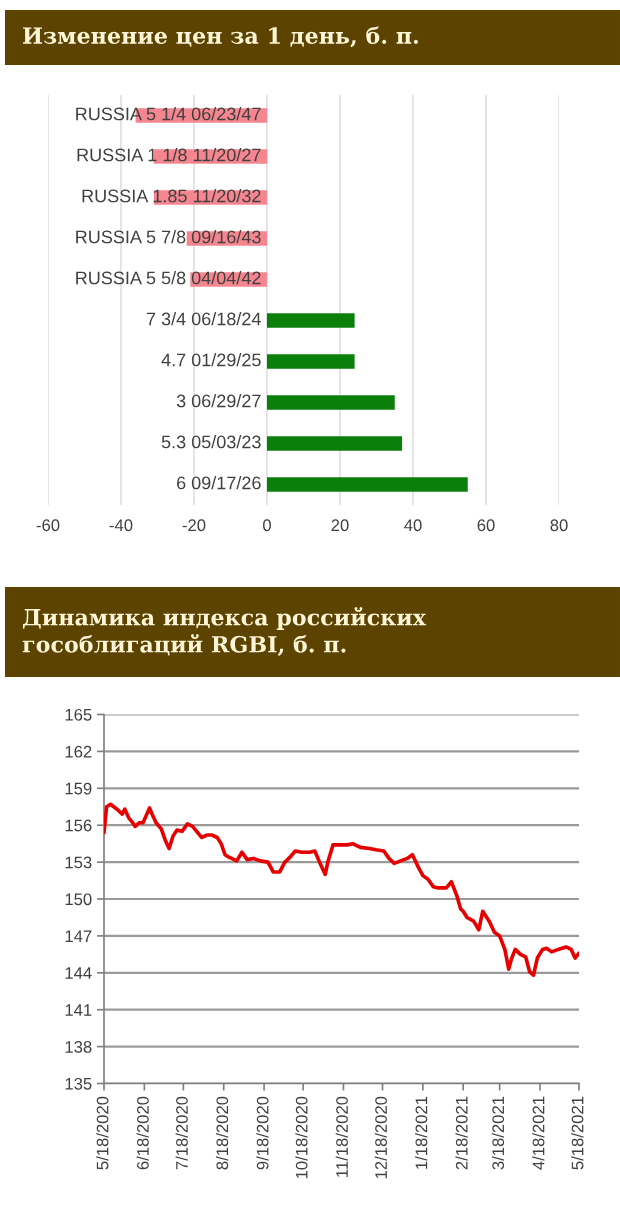 This screenshot has height=1216, width=620. What do you see at coordinates (78, 1083) in the screenshot?
I see `y-tick-label: 135` at bounding box center [78, 1083].